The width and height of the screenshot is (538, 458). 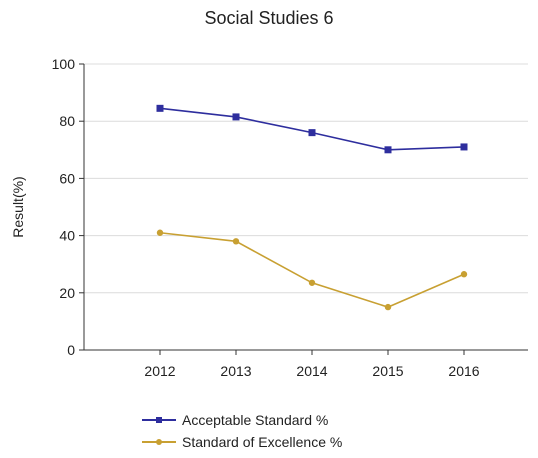 What do you see at coordinates (235, 371) in the screenshot?
I see `x-tick-label: 2013` at bounding box center [235, 371].